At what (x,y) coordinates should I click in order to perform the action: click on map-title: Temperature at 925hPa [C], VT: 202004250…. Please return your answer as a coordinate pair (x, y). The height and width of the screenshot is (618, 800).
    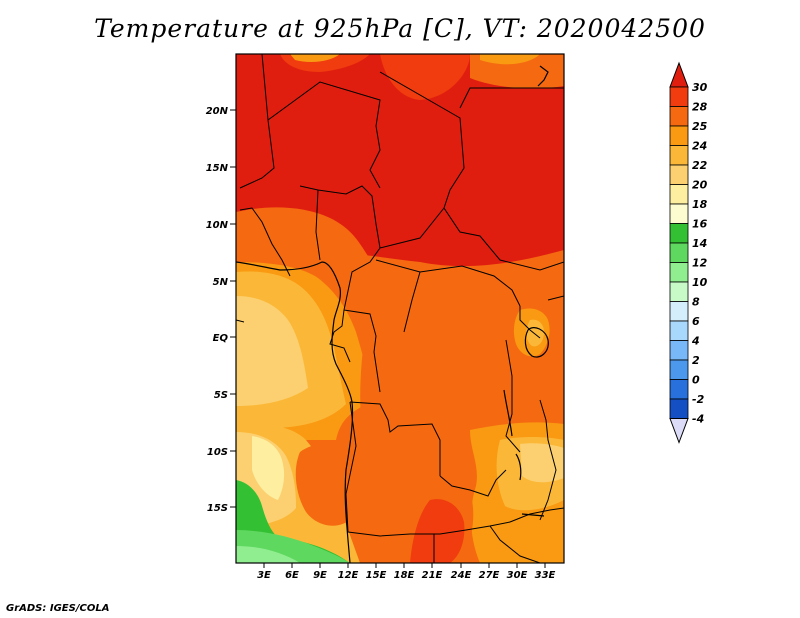
    Looking at the image, I should click on (400, 28).